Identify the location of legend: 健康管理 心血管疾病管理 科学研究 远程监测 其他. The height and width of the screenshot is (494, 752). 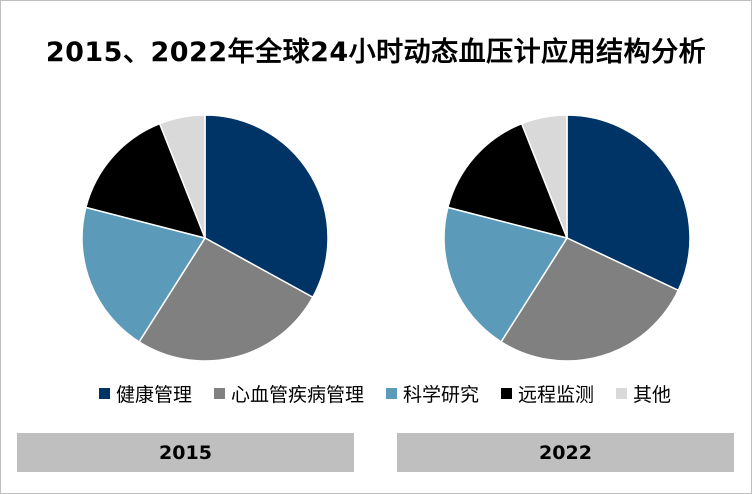
(385, 393).